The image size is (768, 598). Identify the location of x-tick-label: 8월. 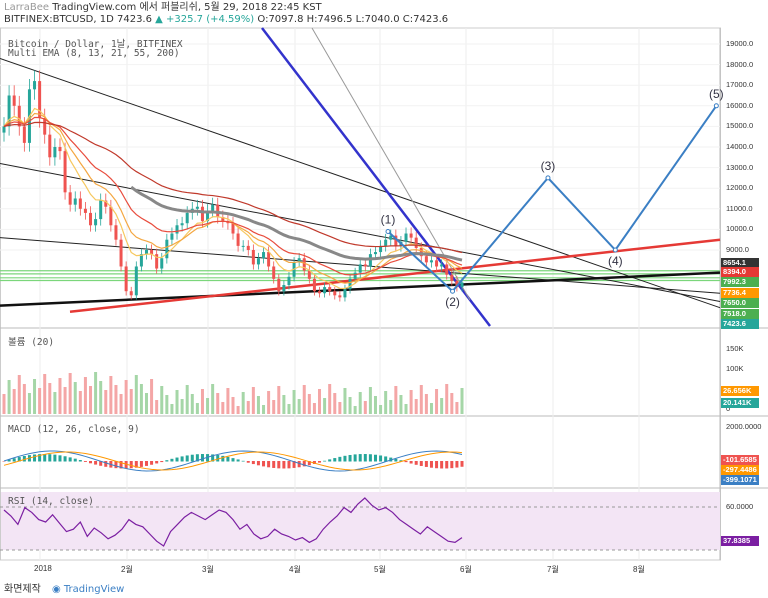
(639, 569).